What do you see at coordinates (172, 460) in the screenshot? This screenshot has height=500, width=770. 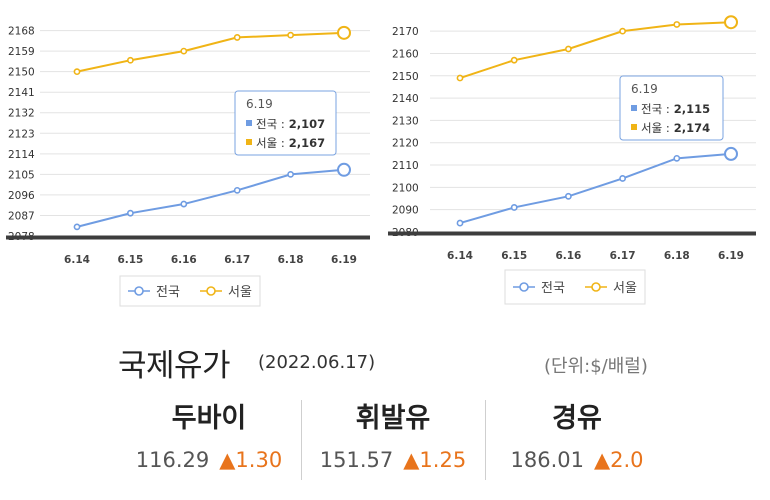 I see `price-value: 116.29` at bounding box center [172, 460].